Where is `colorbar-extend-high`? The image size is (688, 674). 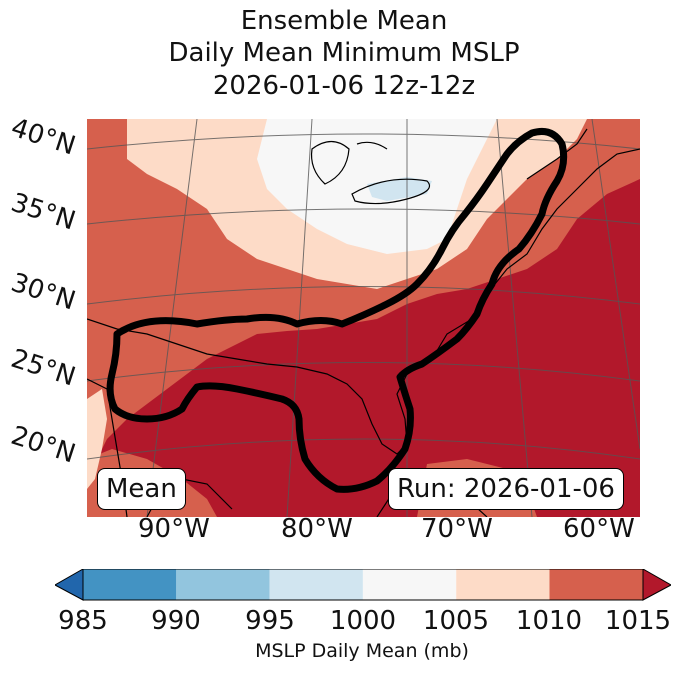 colorbar-extend-high is located at coordinates (656, 585).